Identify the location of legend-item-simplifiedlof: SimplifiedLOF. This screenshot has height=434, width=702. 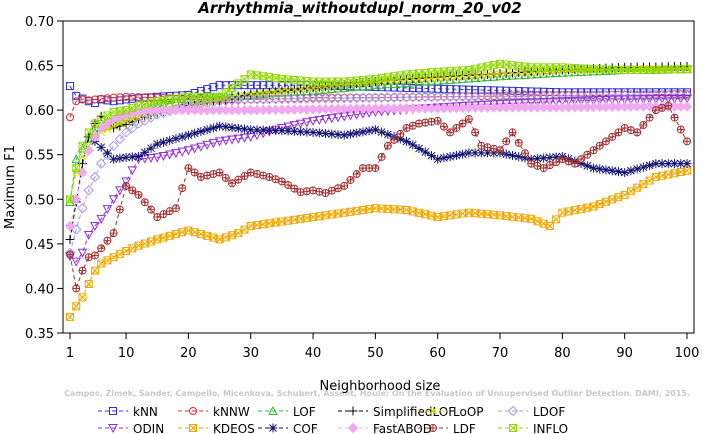
(396, 412).